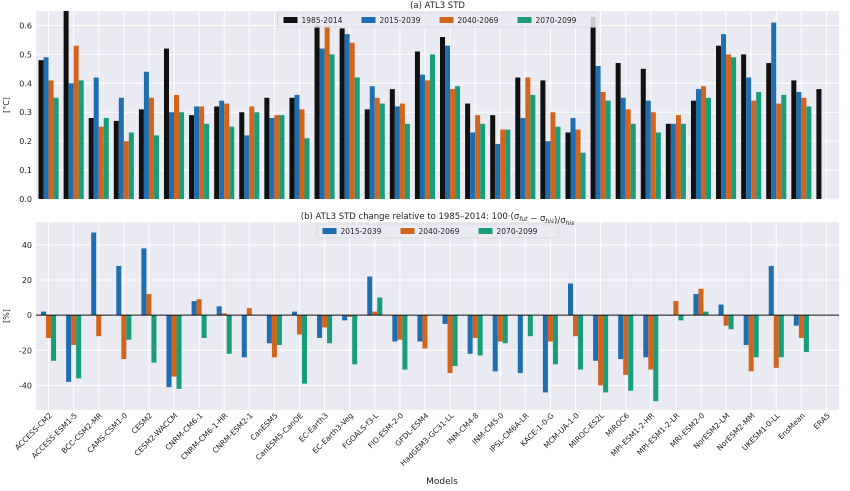  I want to click on x-tick-label: EnsMean, so click(791, 426).